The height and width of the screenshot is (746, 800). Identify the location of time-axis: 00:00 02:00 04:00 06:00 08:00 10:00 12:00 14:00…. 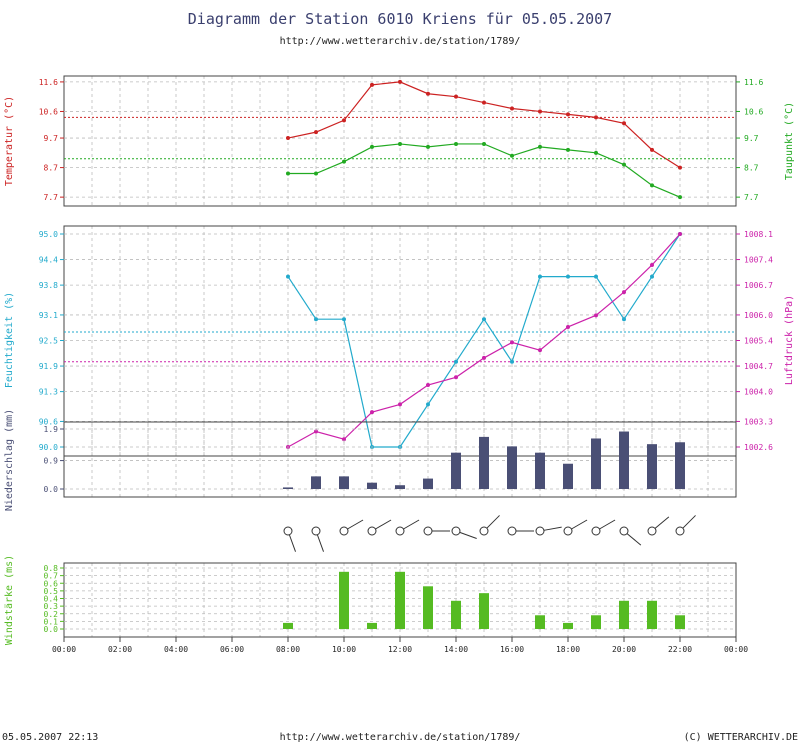
(400, 645).